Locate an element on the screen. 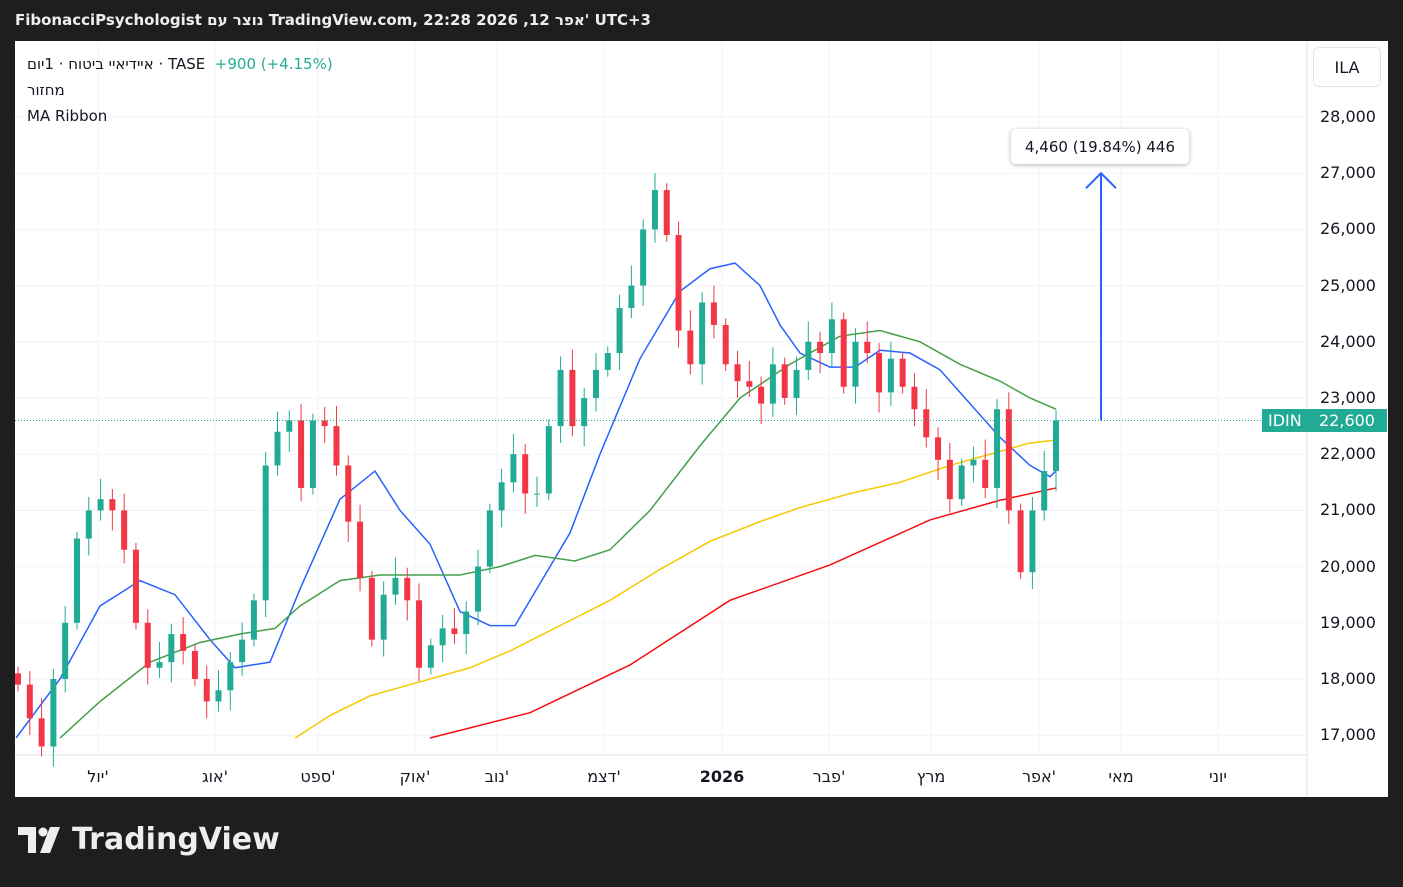  time-tick: אוק' is located at coordinates (415, 776).